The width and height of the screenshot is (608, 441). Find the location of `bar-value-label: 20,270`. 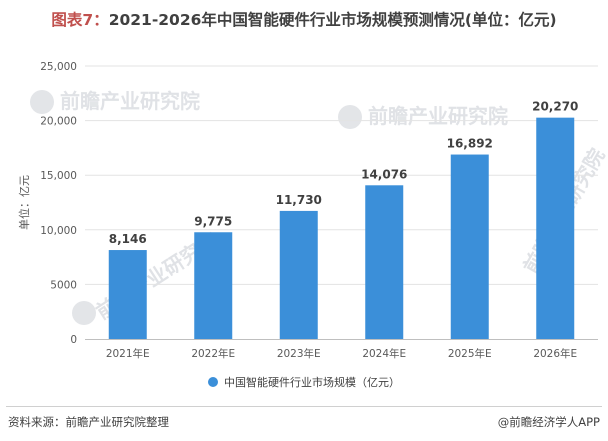

bar-value-label: 20,270 is located at coordinates (555, 107).